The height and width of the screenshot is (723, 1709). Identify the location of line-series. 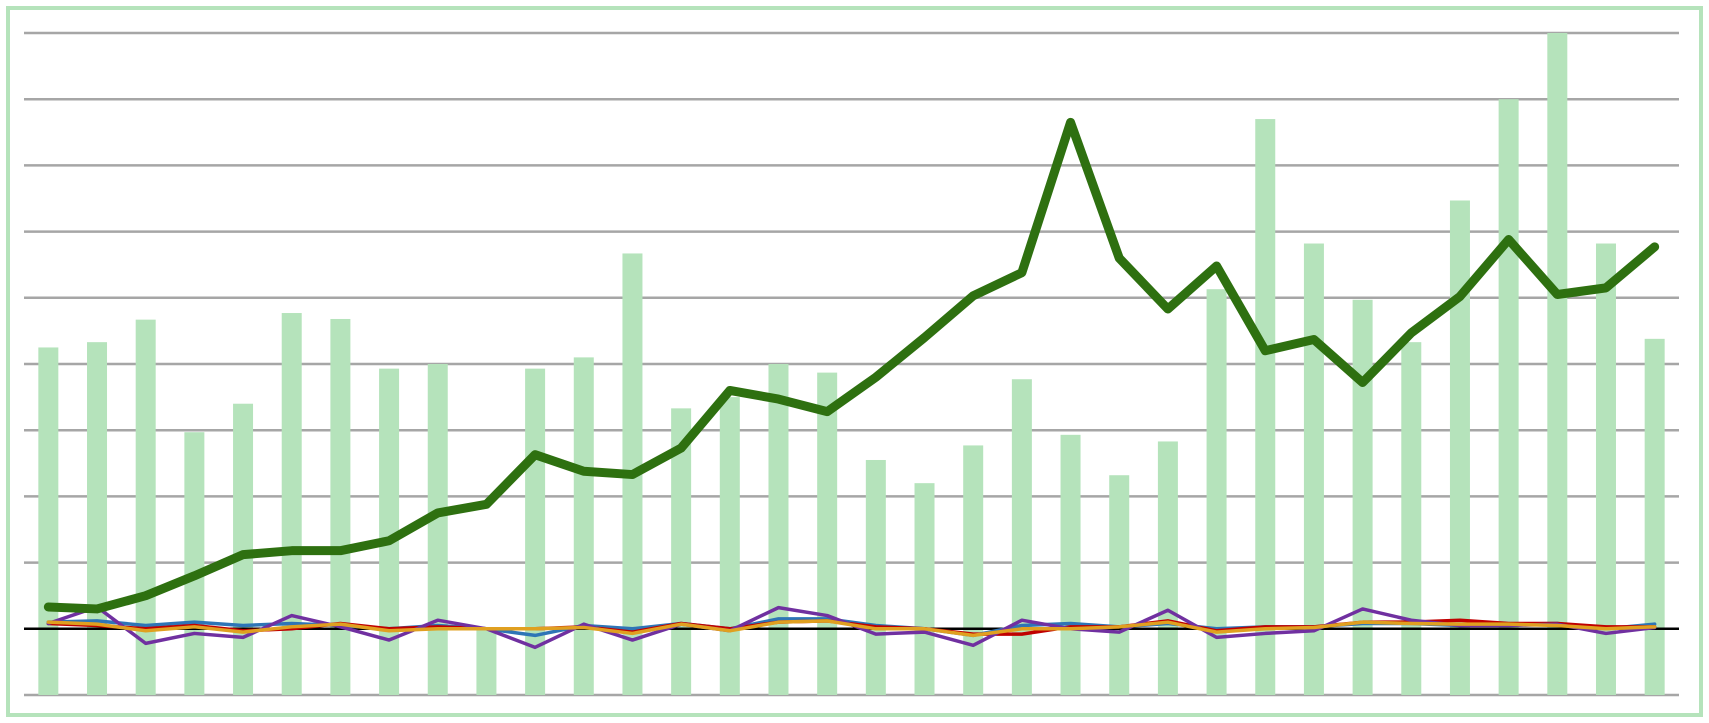
(851, 628).